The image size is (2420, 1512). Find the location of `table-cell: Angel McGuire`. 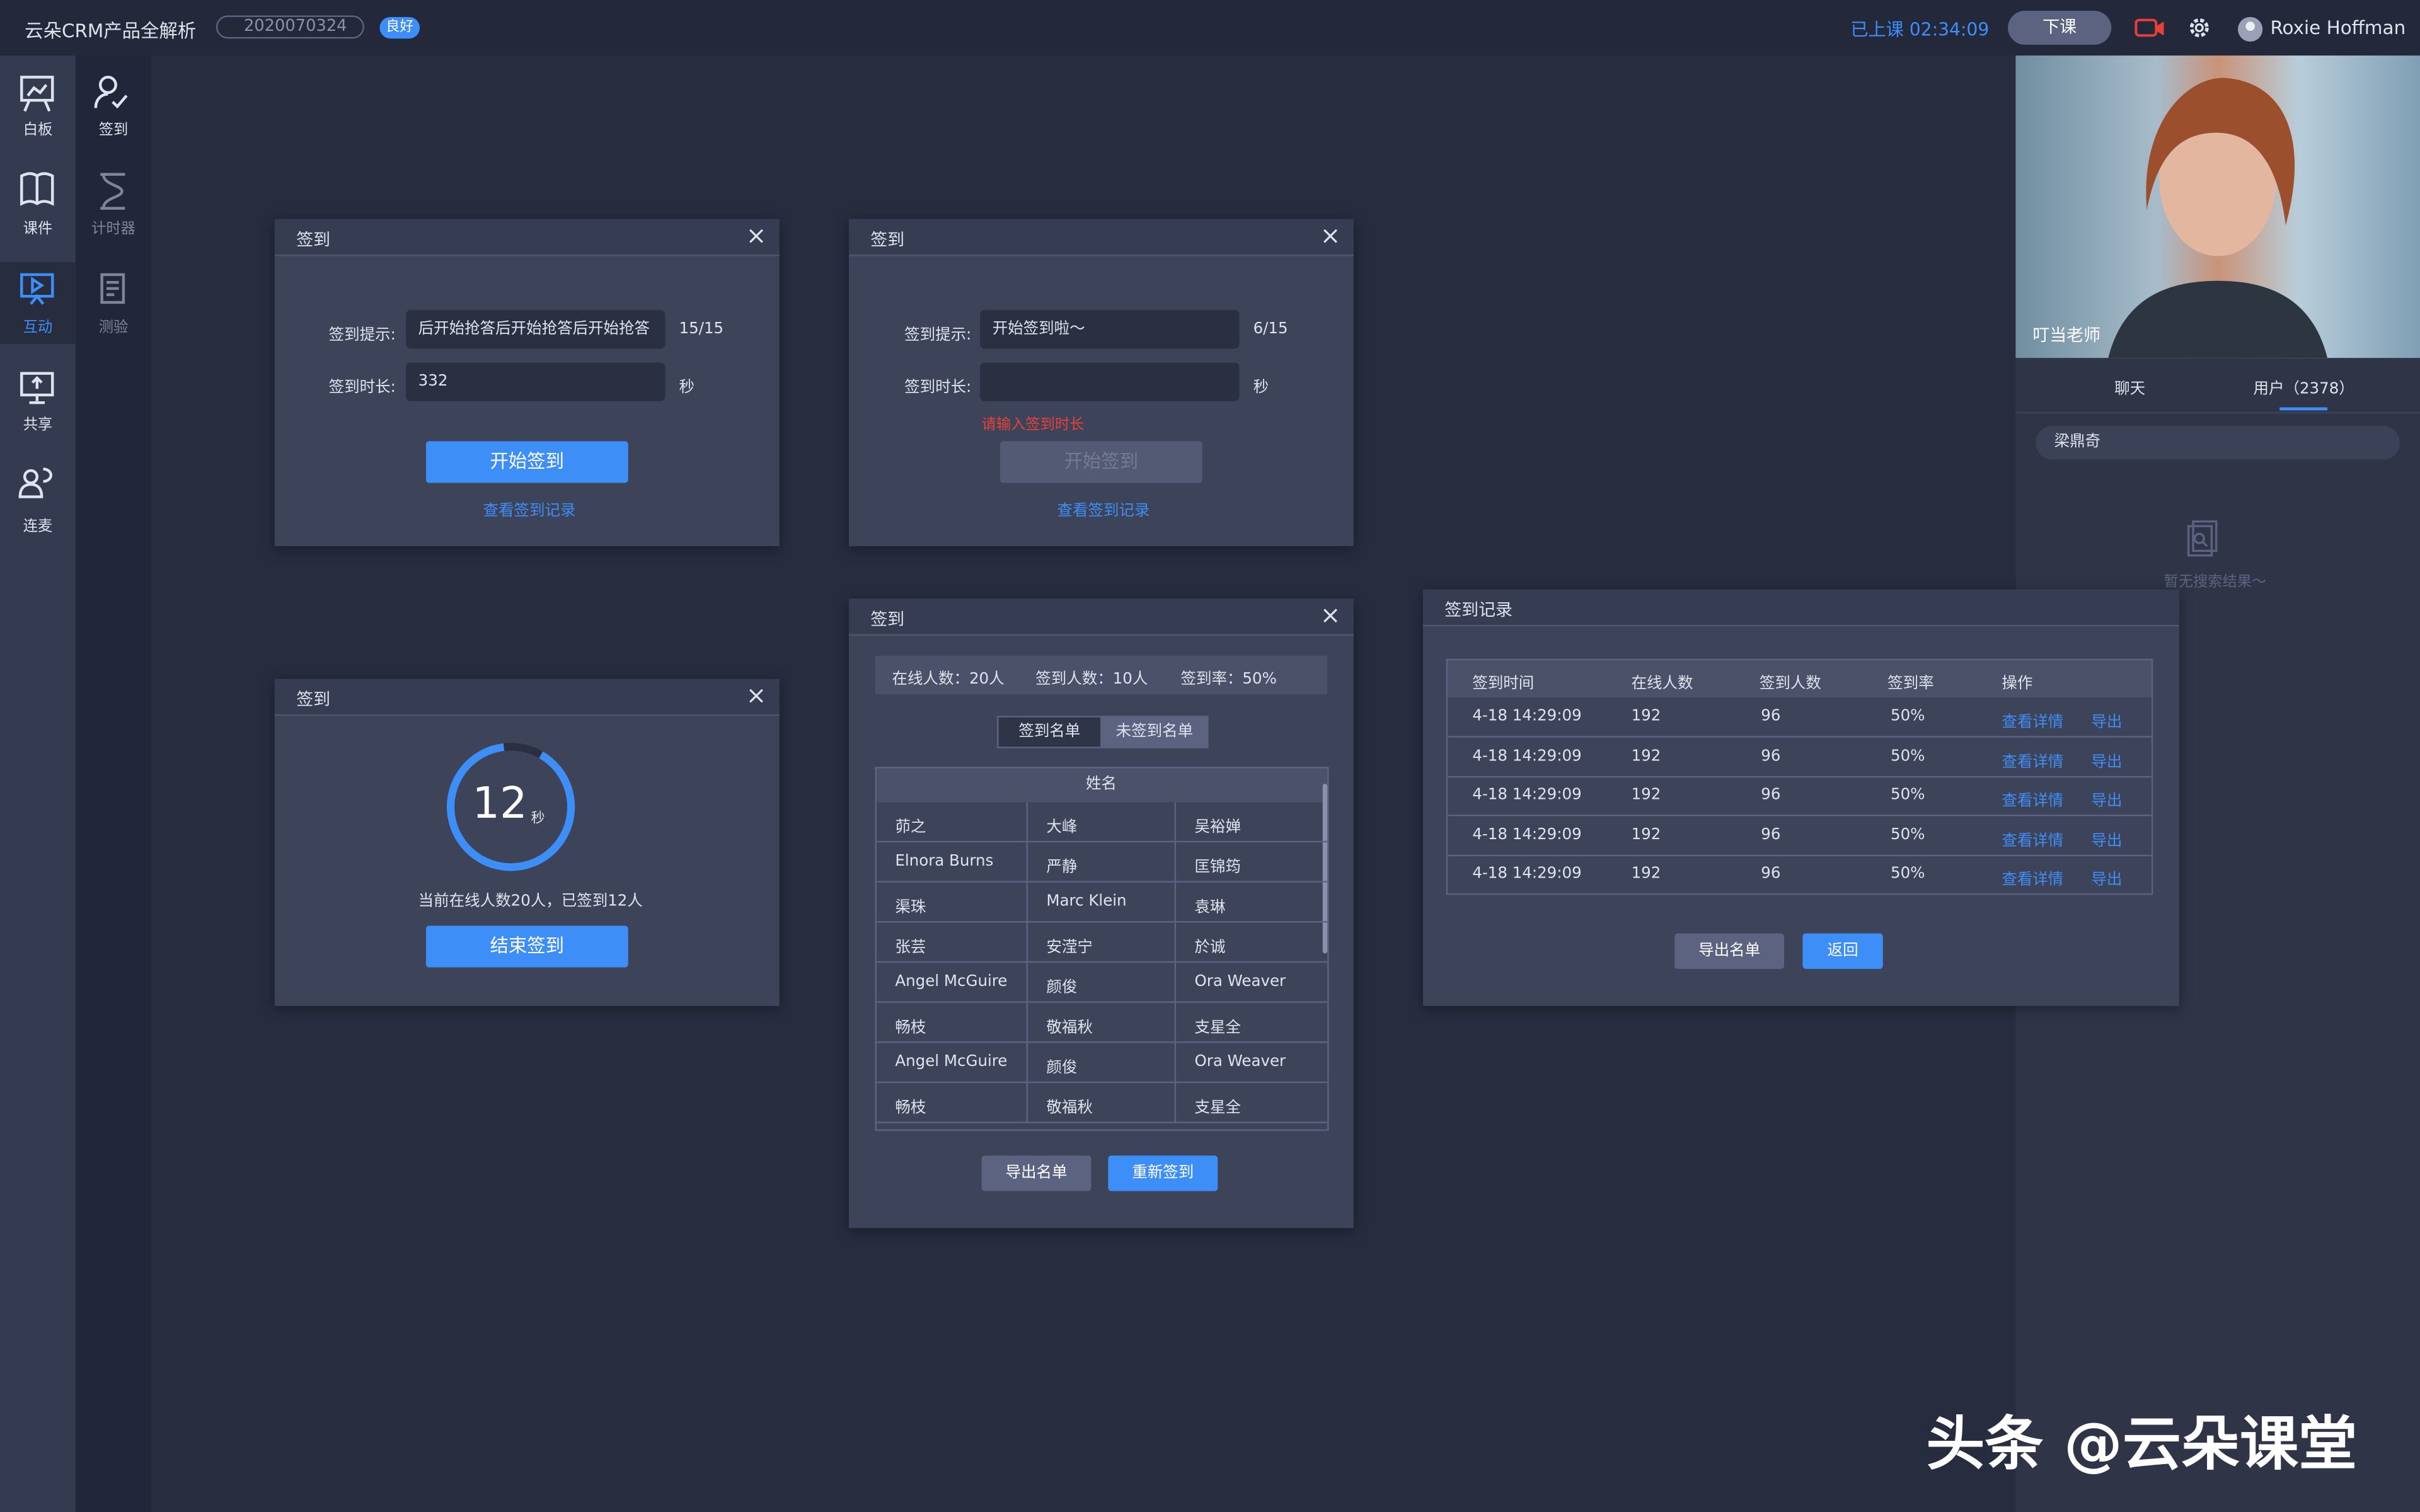

table-cell: Angel McGuire is located at coordinates (951, 982).